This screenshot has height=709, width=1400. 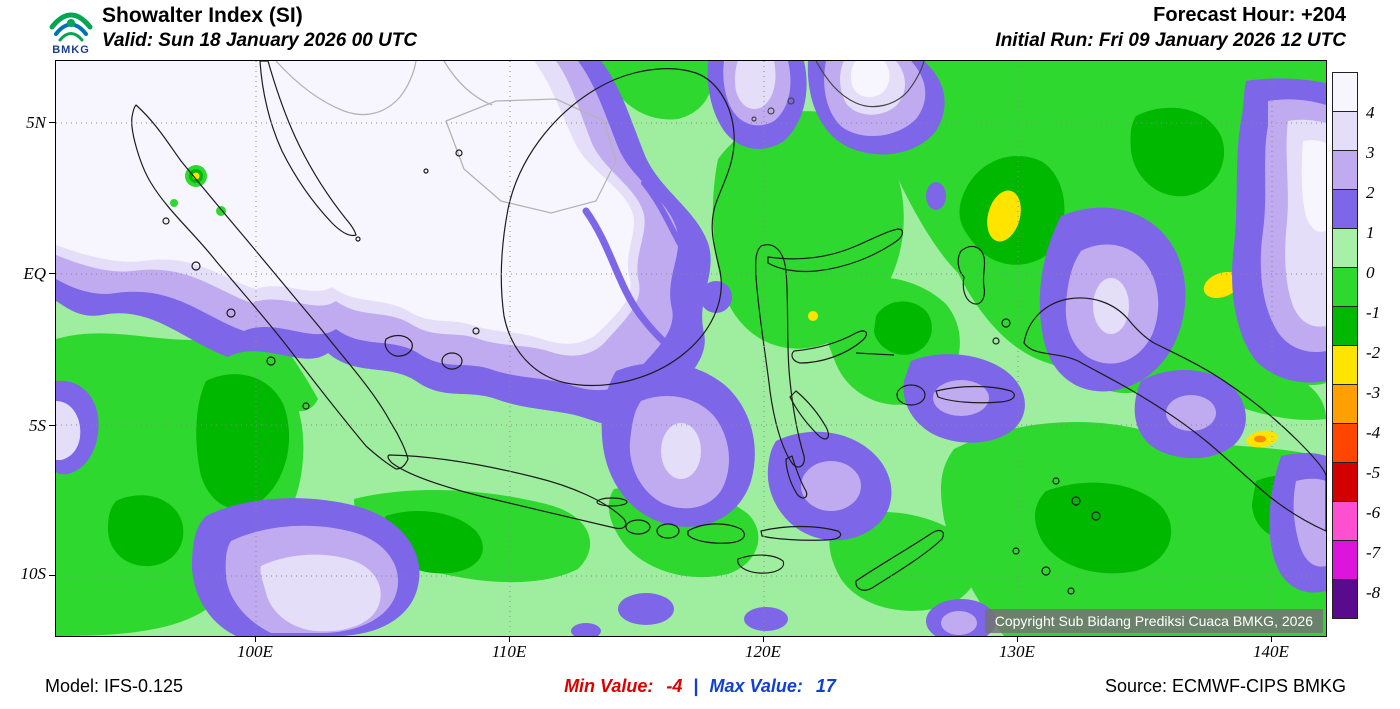 I want to click on si-band-minus2-to-minus3, so click(x=1043, y=319).